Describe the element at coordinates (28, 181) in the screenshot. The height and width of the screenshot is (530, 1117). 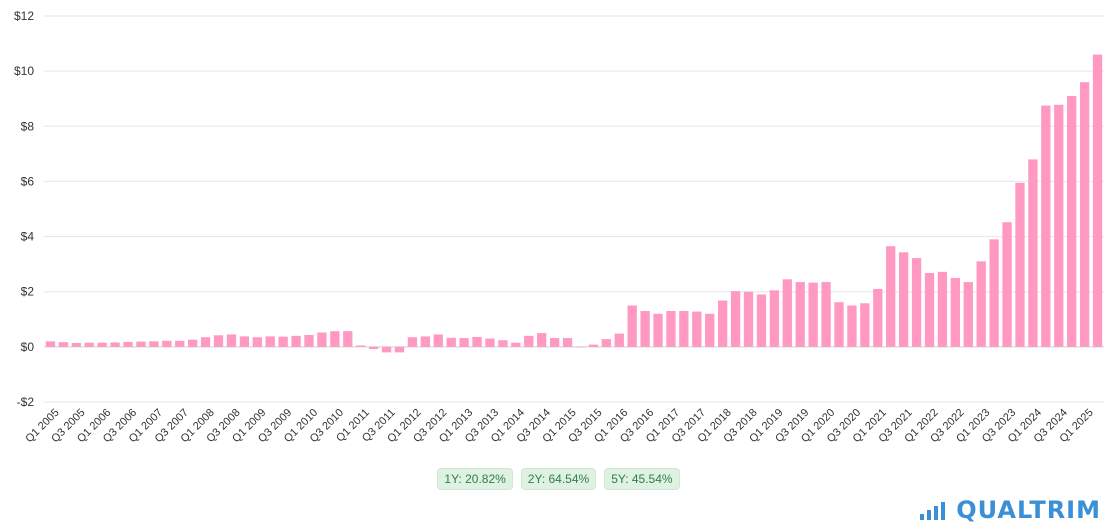
I see `y-tick-label: $6` at that location.